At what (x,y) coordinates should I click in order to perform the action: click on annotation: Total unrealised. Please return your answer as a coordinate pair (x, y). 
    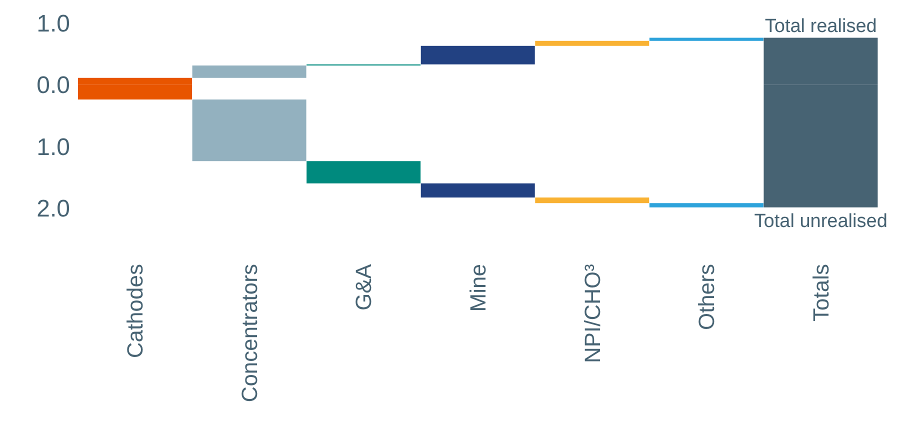
    Looking at the image, I should click on (821, 221).